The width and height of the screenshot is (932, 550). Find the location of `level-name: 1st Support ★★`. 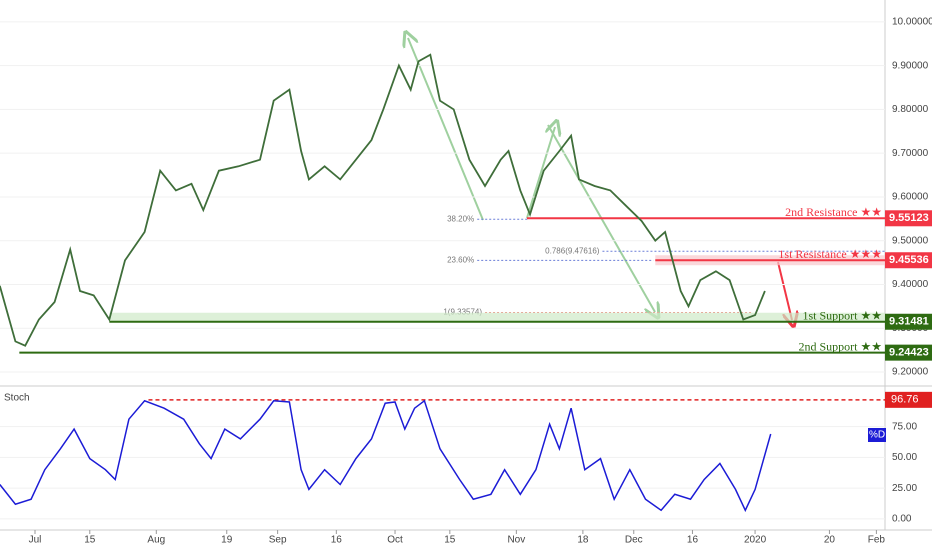

level-name: 1st Support ★★ is located at coordinates (842, 315).